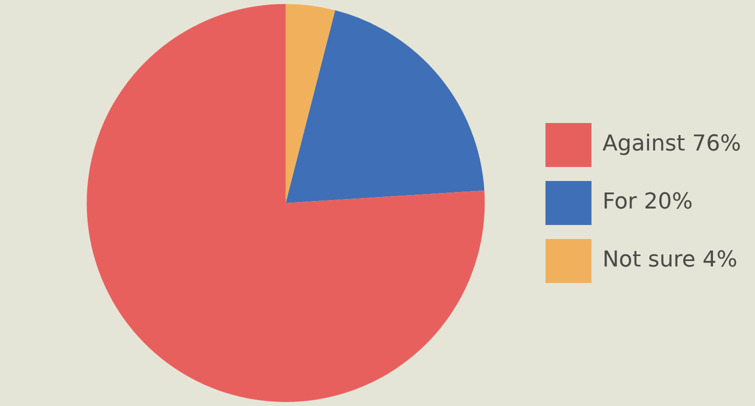  What do you see at coordinates (647, 202) in the screenshot?
I see `legend-label: For 20%` at bounding box center [647, 202].